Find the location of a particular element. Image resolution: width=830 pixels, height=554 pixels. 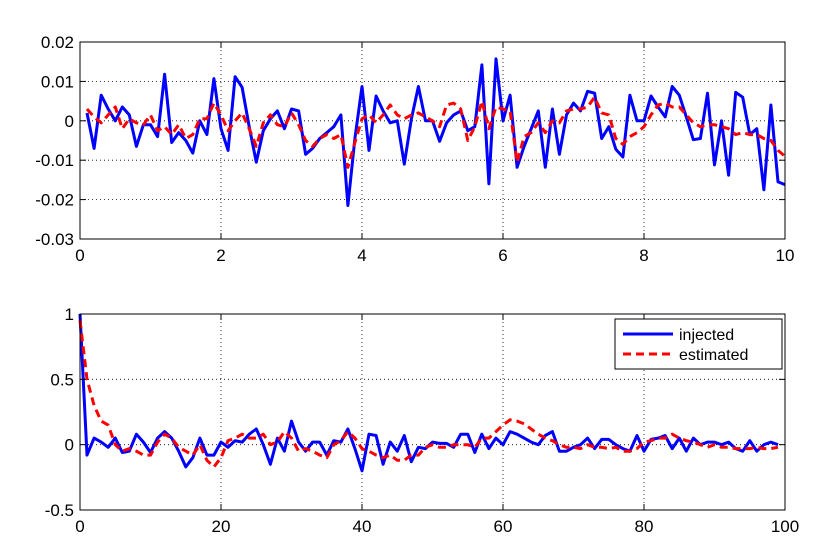

y-tick-label: -0.03 is located at coordinates (54, 239).